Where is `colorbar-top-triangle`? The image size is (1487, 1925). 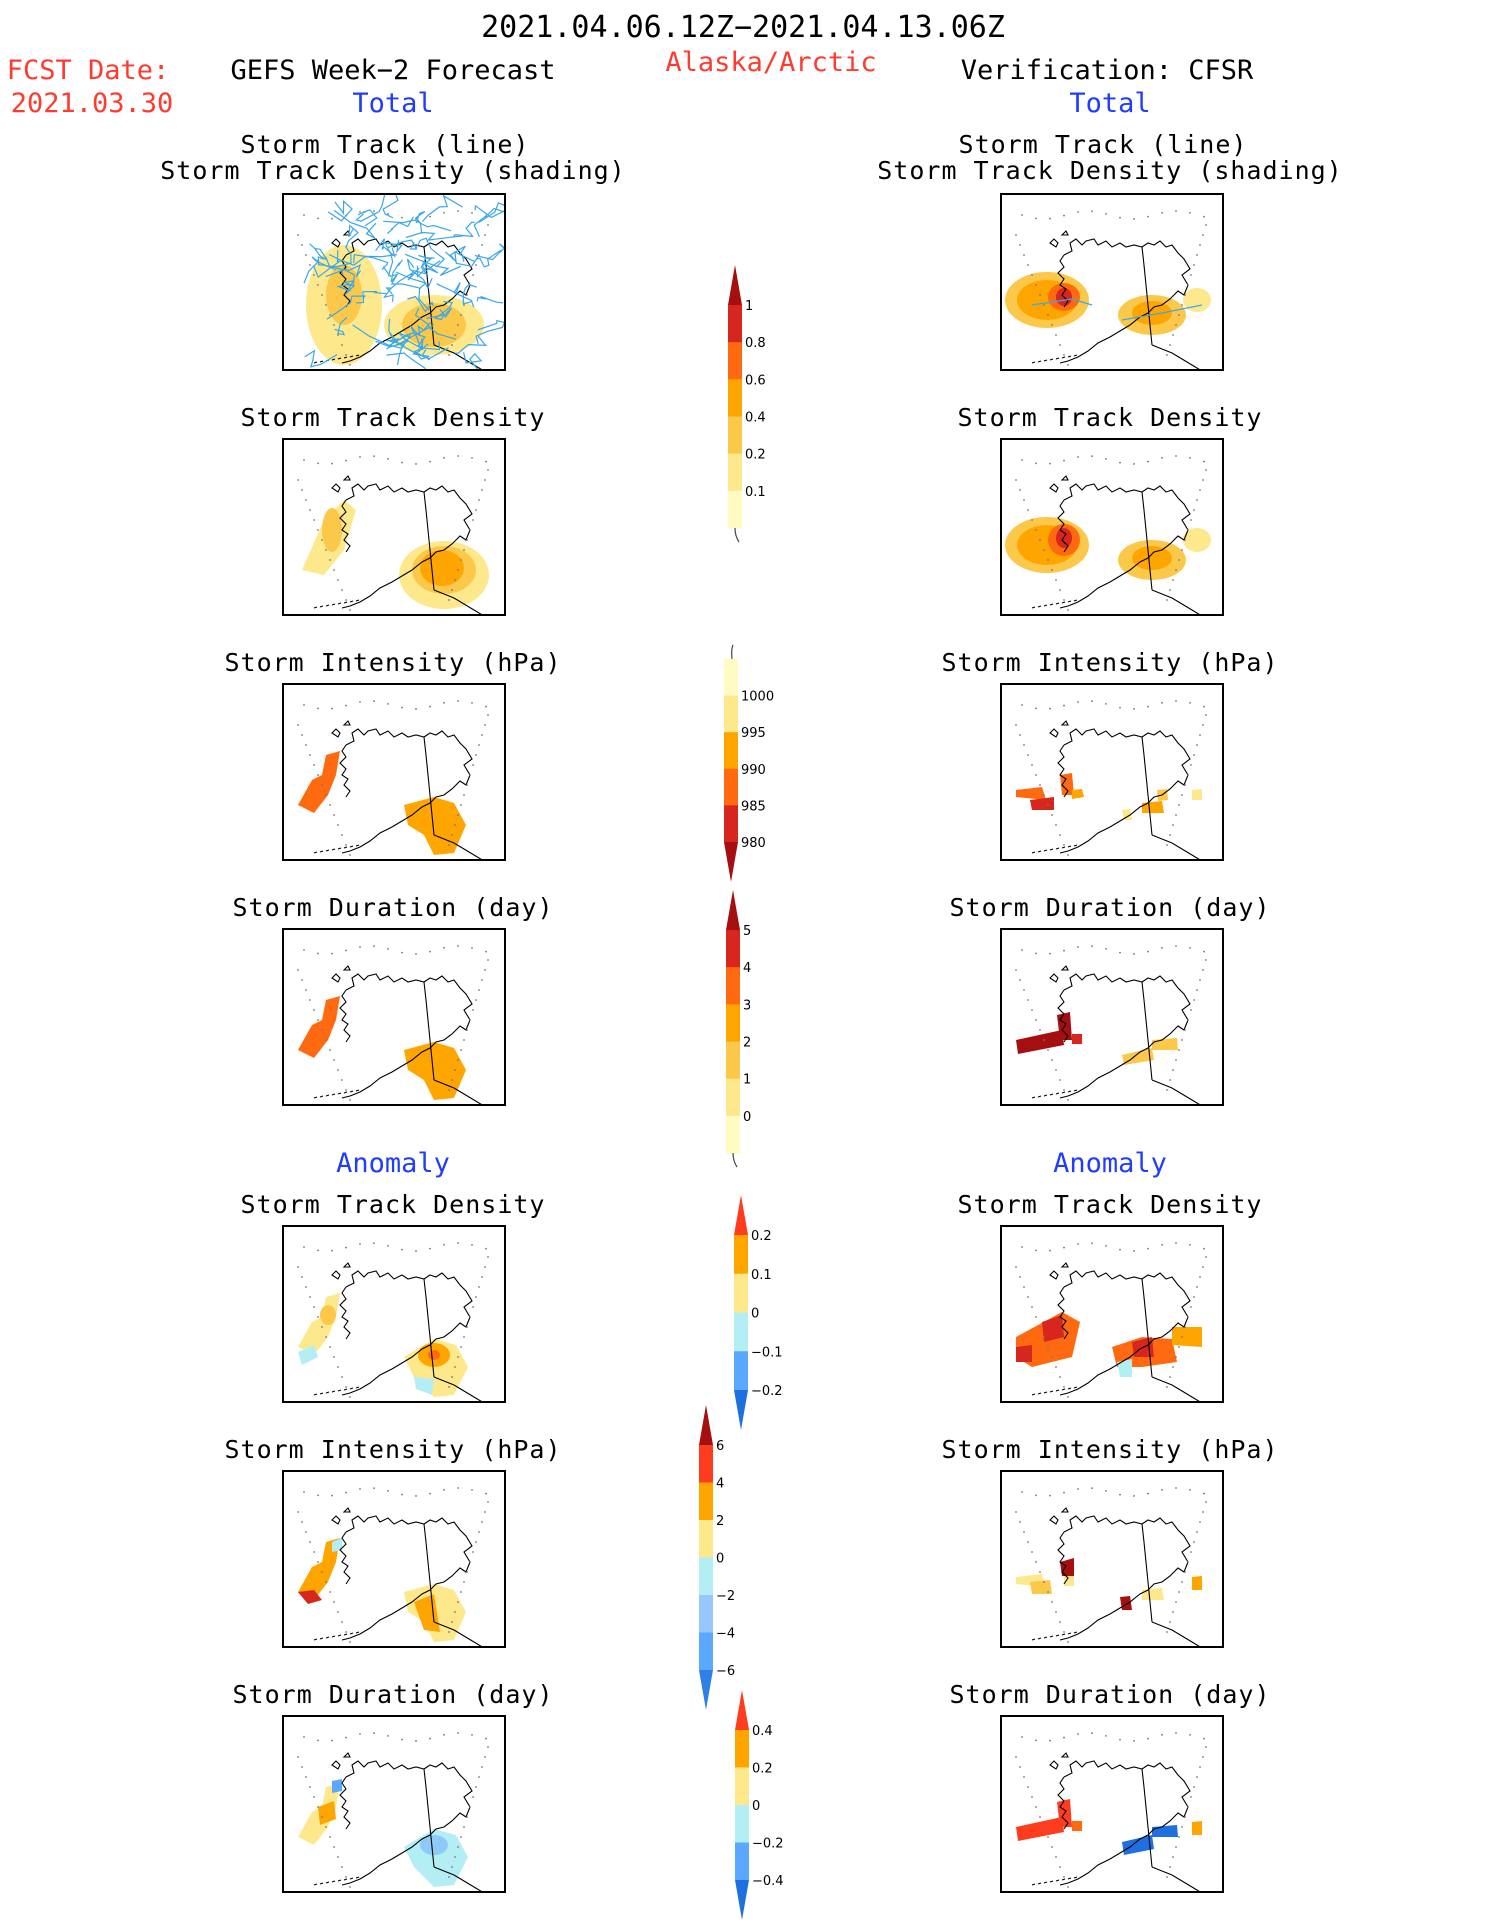 colorbar-top-triangle is located at coordinates (735, 285).